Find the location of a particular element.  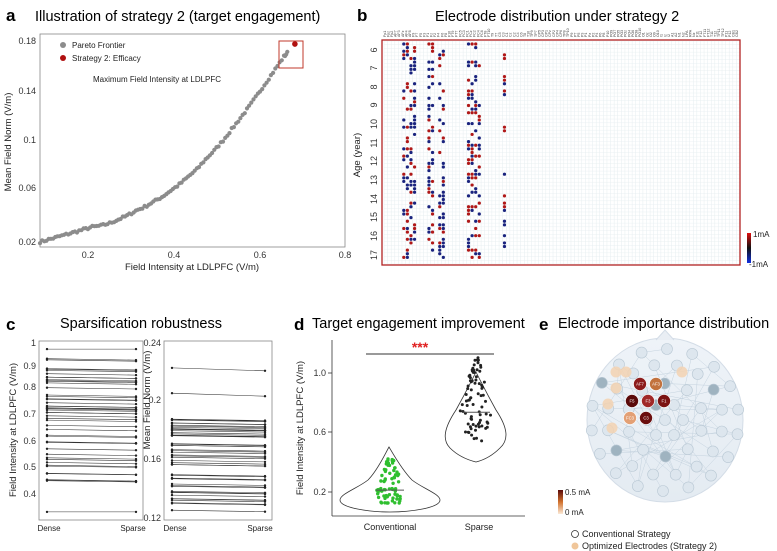

electrode-label: P6 is located at coordinates (601, 35).